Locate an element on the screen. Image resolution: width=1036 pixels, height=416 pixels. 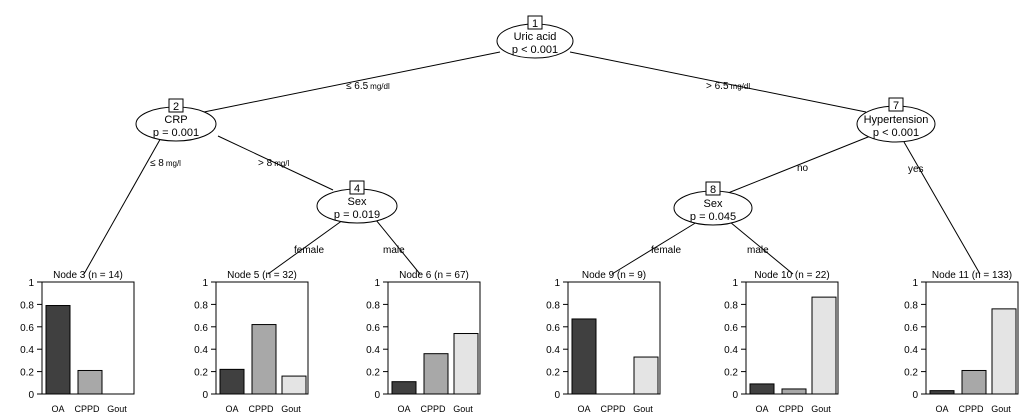
node-id: 8 is located at coordinates (713, 190).